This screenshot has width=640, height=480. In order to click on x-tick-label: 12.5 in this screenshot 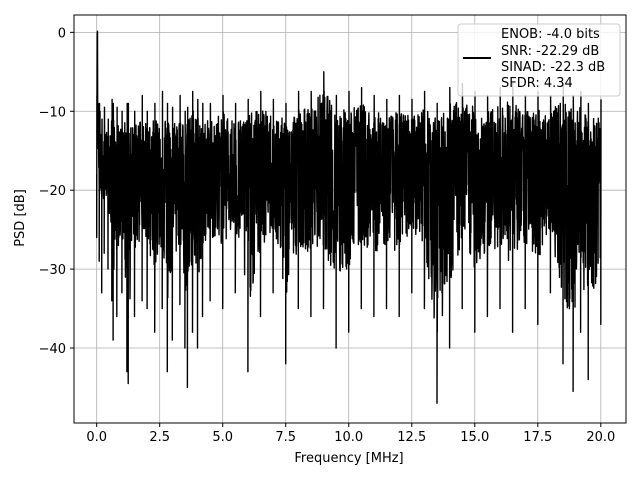, I will do `click(411, 437)`.